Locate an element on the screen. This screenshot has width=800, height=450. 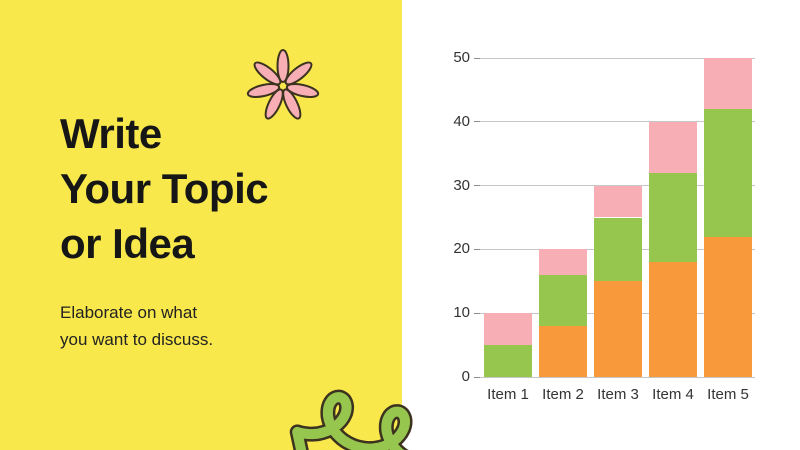
subtitle-line-2: you want to discuss. is located at coordinates (137, 339).